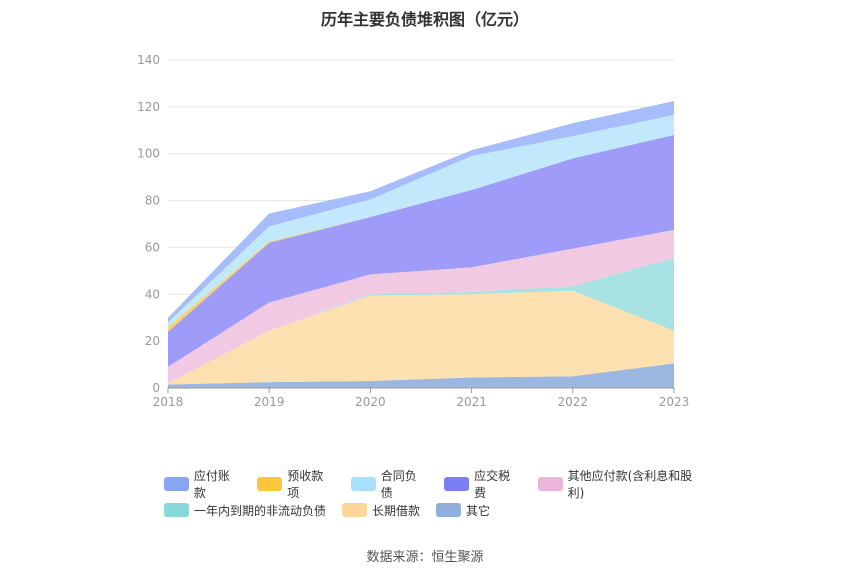 The height and width of the screenshot is (575, 850). What do you see at coordinates (370, 402) in the screenshot?
I see `x-tick-label: 2020` at bounding box center [370, 402].